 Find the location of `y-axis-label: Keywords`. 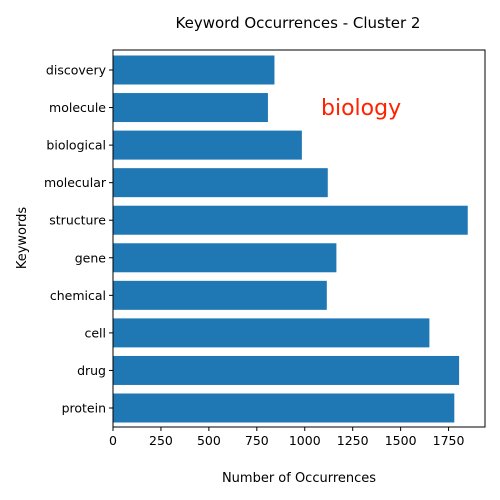

y-axis-label: Keywords is located at coordinates (22, 238).